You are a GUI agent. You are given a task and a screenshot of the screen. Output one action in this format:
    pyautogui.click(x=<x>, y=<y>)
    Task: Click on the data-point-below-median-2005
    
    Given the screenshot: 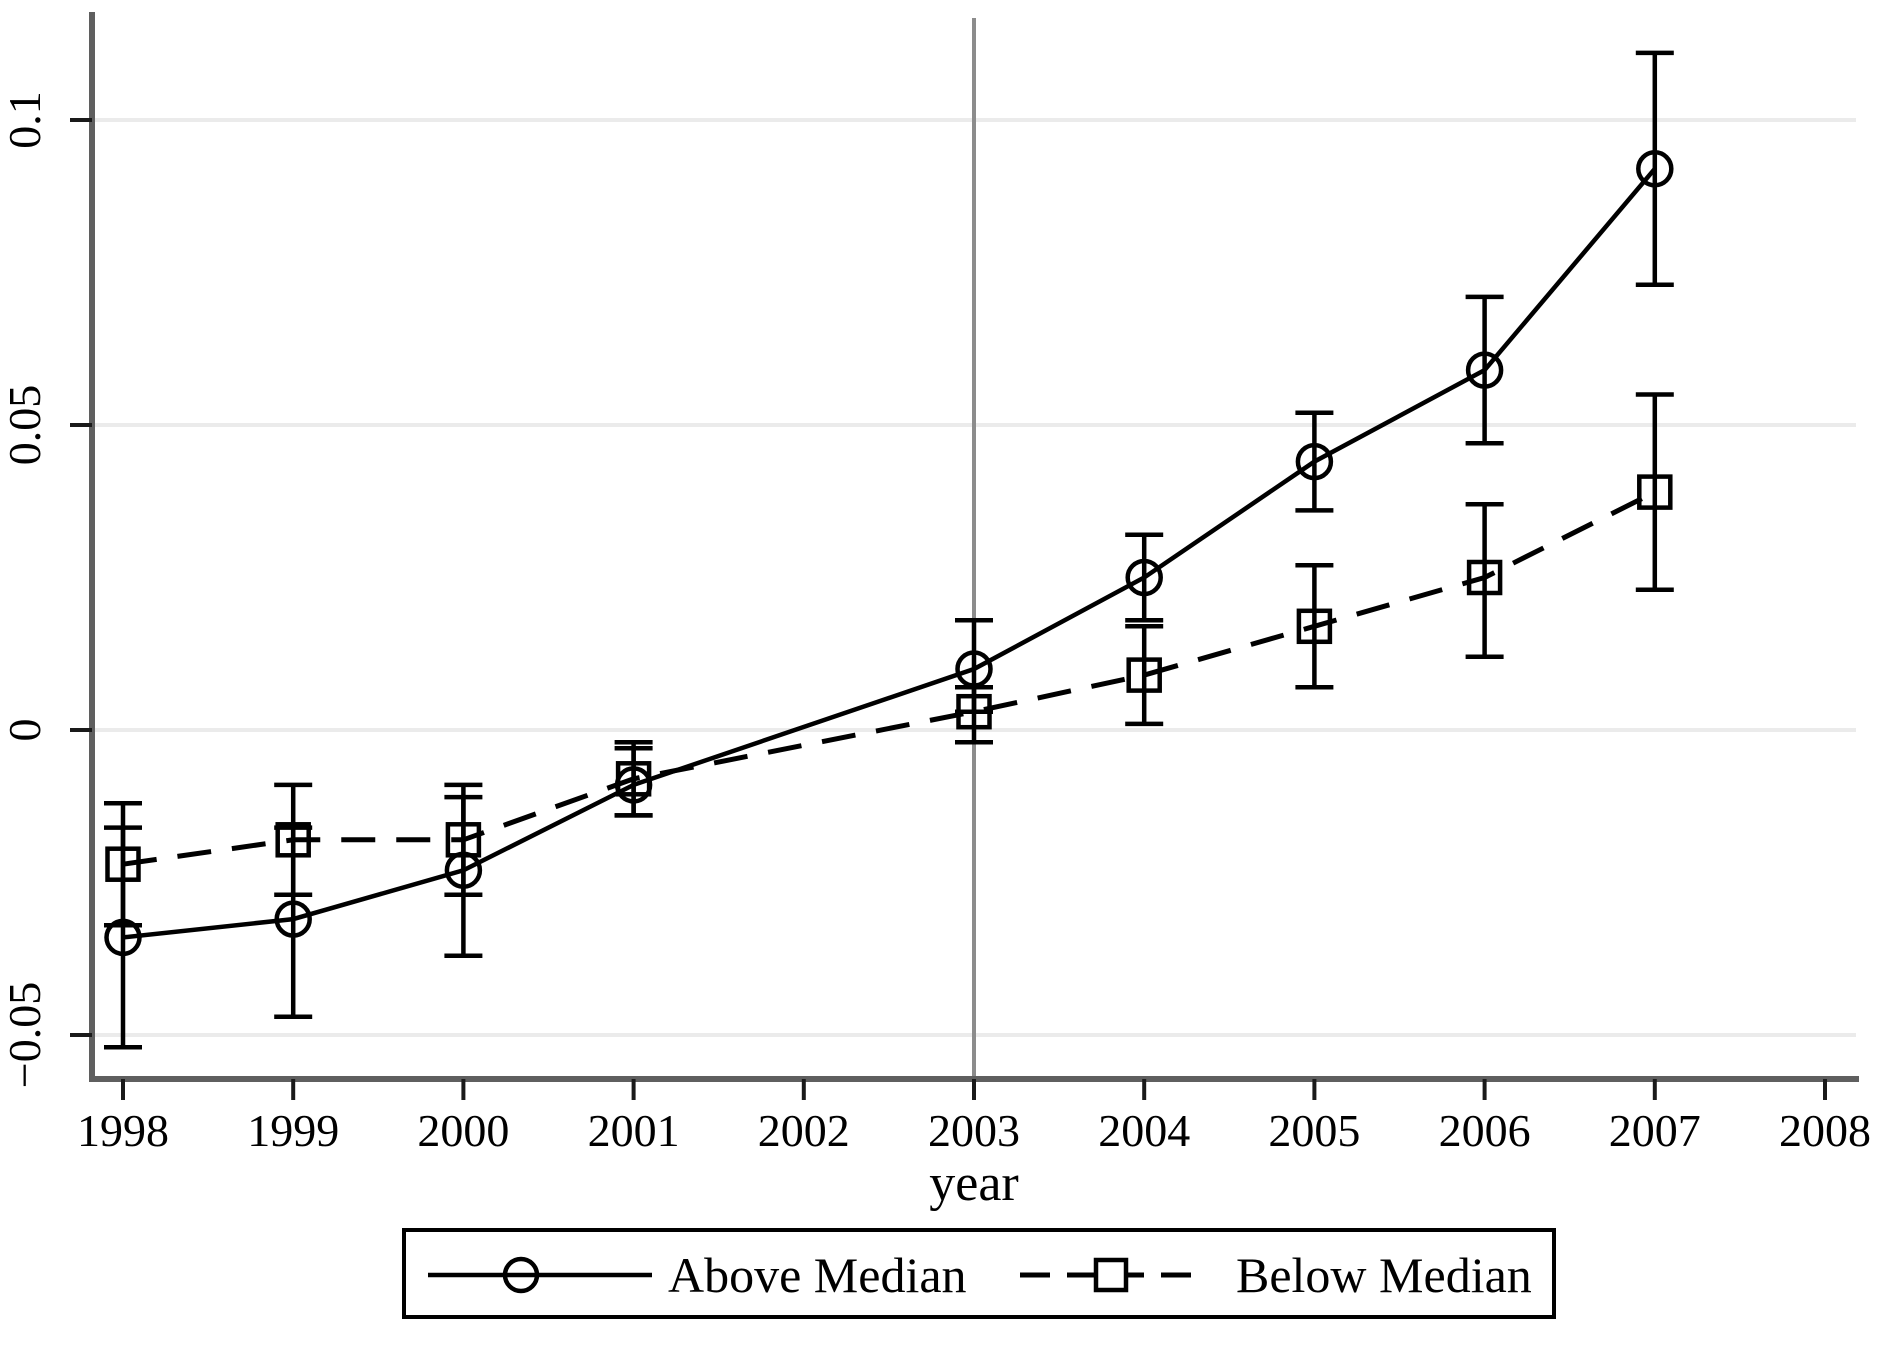 What is the action you would take?
    pyautogui.click(x=1314, y=626)
    